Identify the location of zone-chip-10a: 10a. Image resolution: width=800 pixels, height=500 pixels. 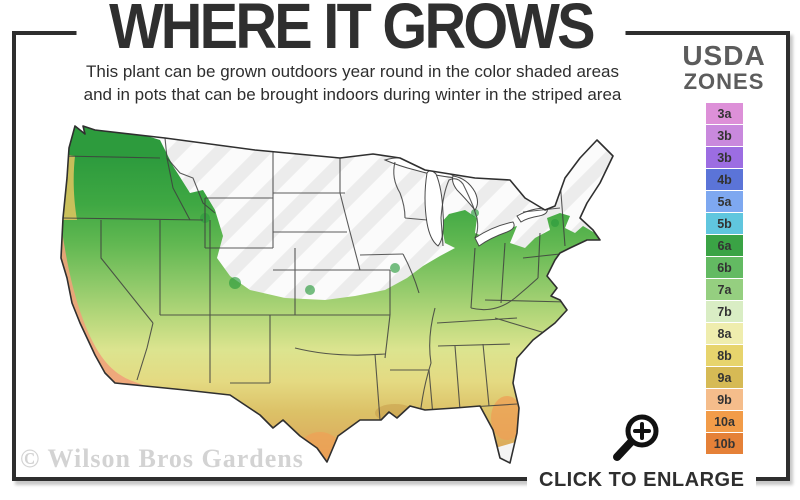
(724, 421).